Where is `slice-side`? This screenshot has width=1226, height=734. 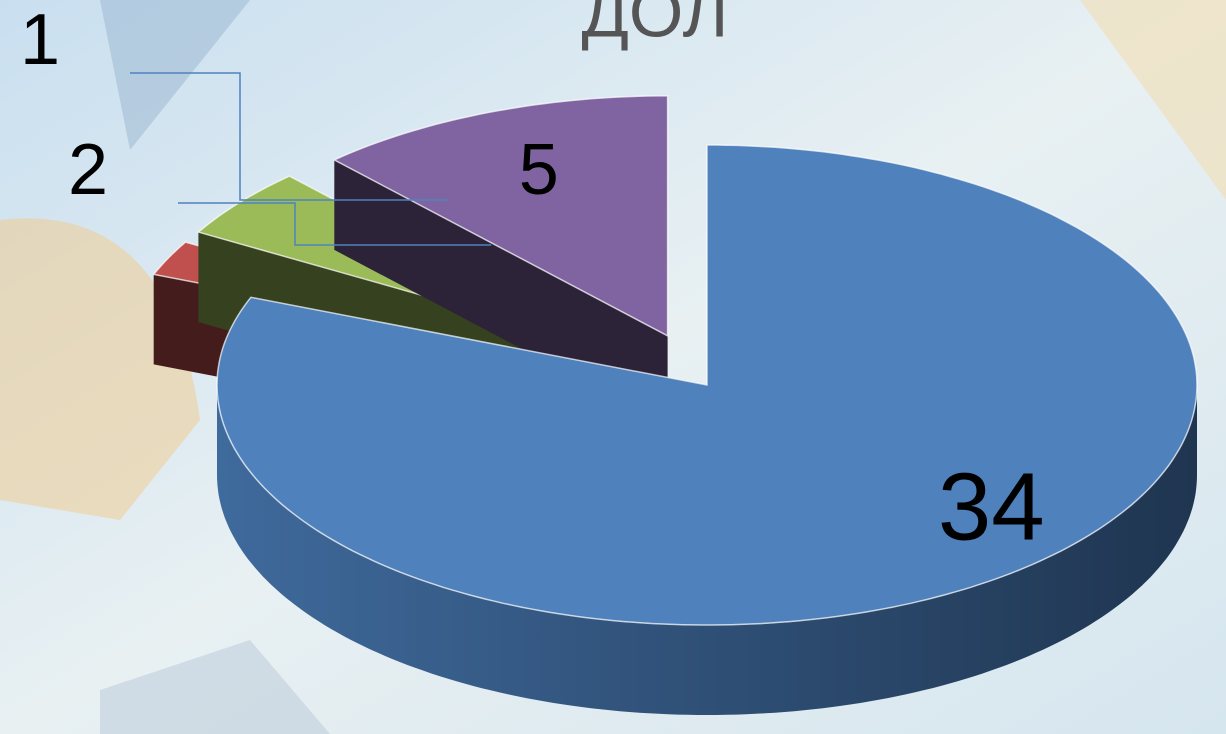 slice-side is located at coordinates (501, 292).